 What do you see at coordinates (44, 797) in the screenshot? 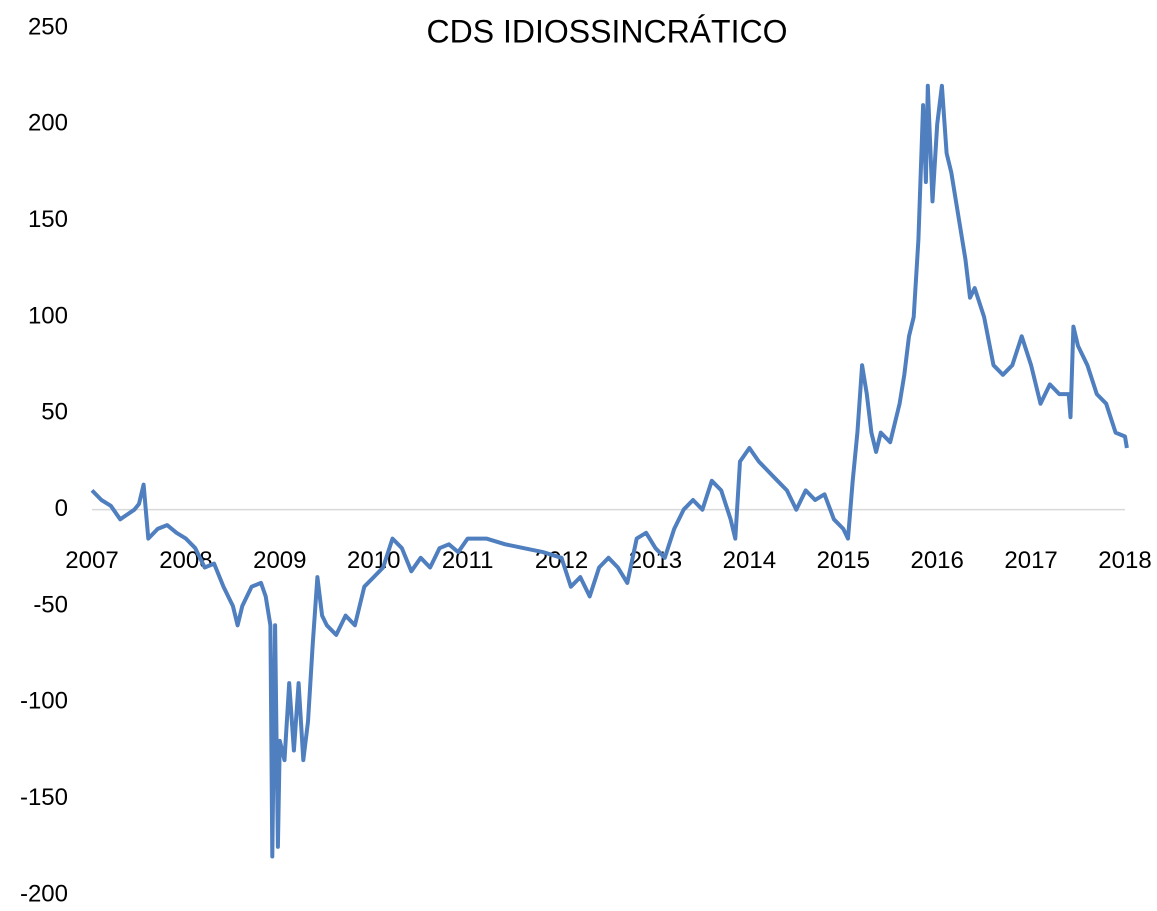
I see `y-tick-label: -150` at bounding box center [44, 797].